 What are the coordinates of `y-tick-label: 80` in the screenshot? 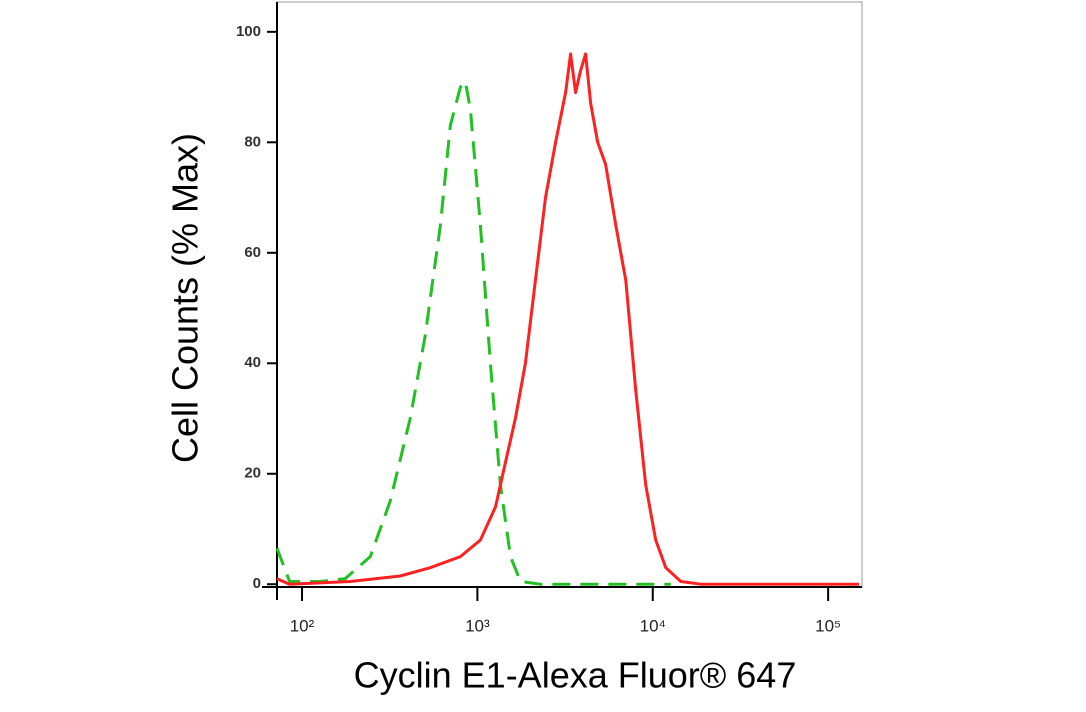 It's located at (252, 141).